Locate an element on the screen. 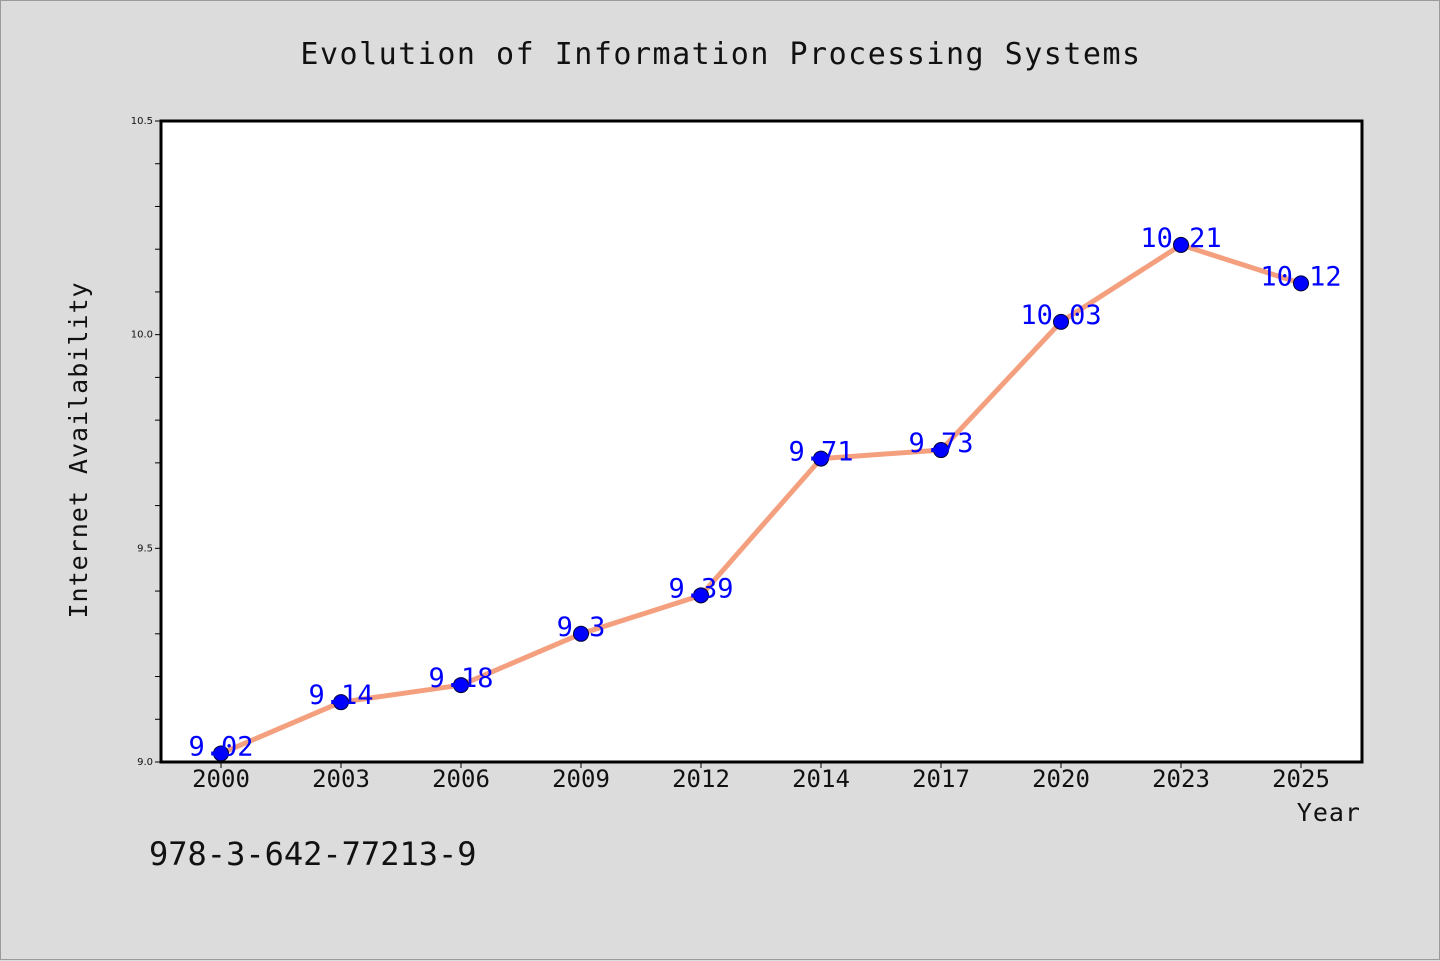  x-tick-label: 2014 is located at coordinates (821, 779).